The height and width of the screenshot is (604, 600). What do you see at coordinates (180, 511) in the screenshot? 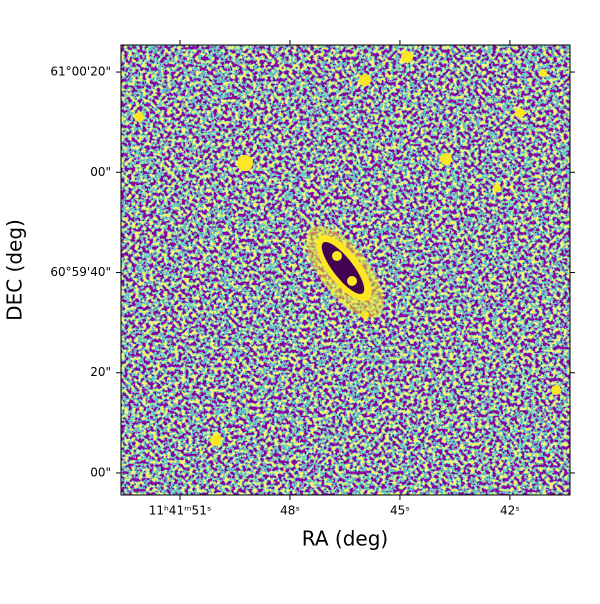
I see `x-tick-label: 11ʰ41ᵐ51ˢ` at bounding box center [180, 511].